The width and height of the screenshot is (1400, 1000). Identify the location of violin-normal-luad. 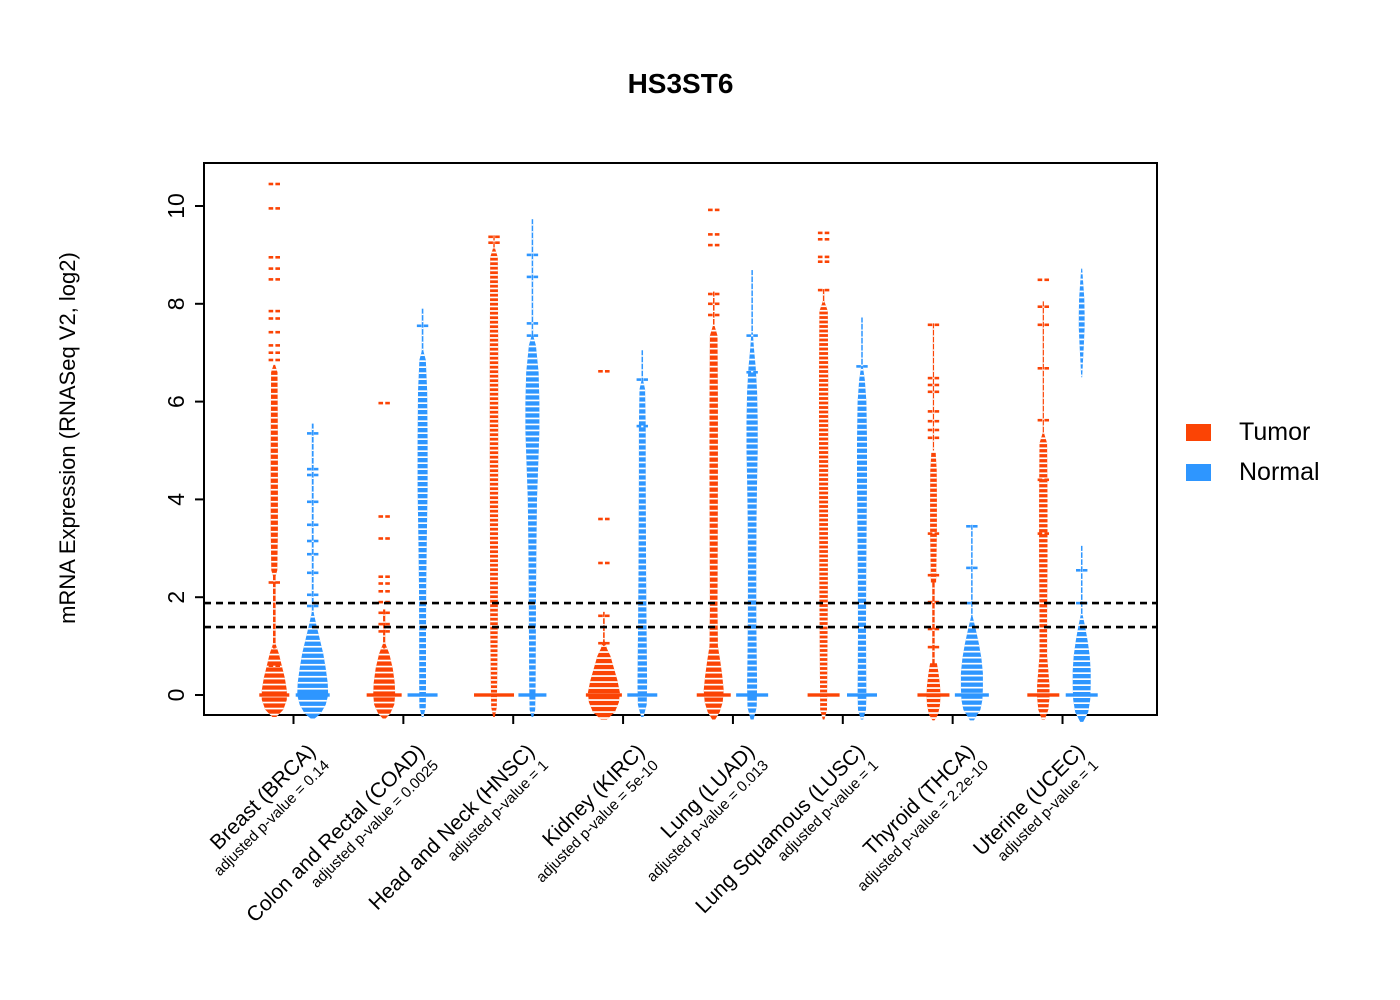
(752, 495).